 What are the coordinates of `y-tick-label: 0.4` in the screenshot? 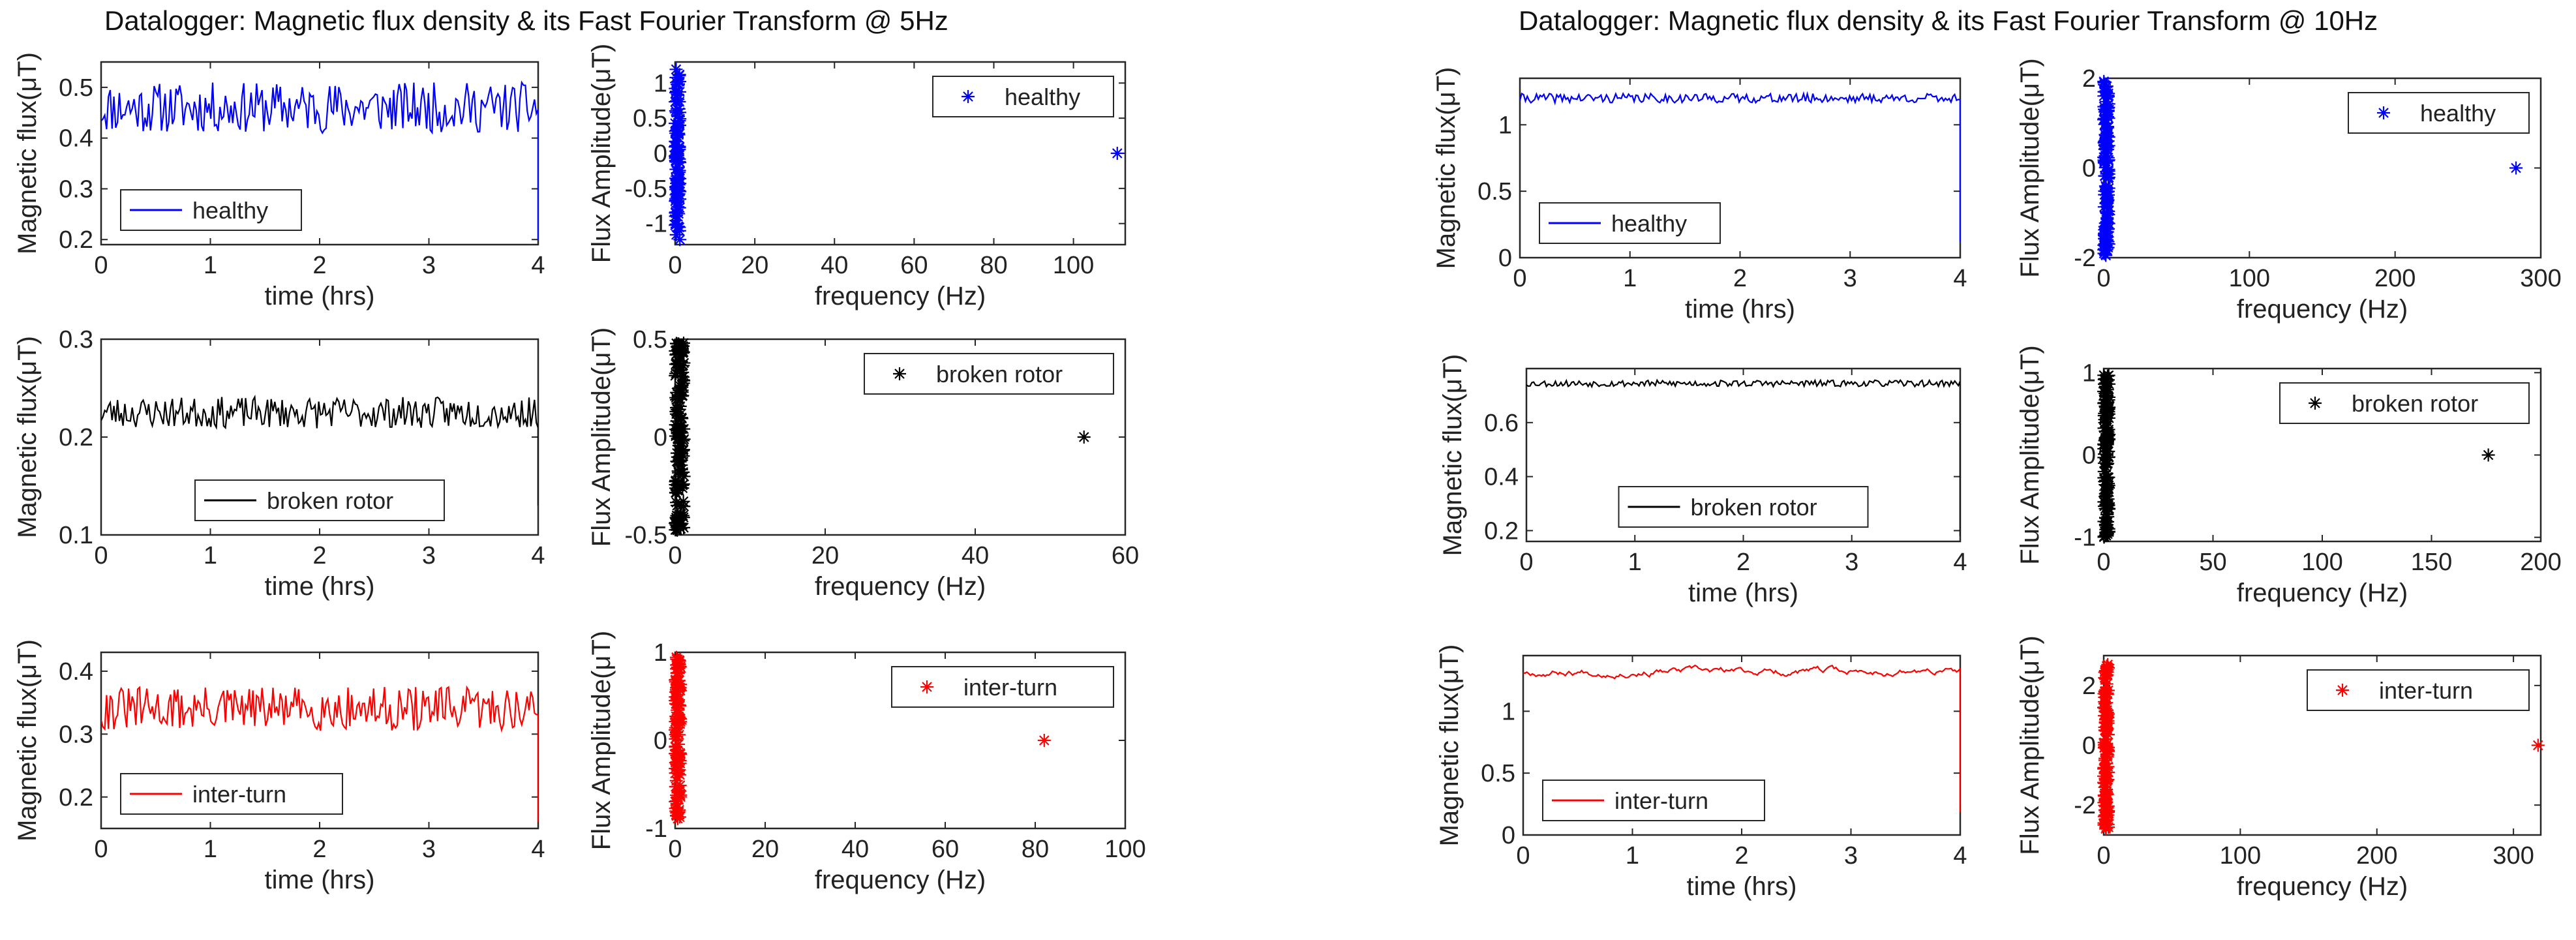 It's located at (1502, 477).